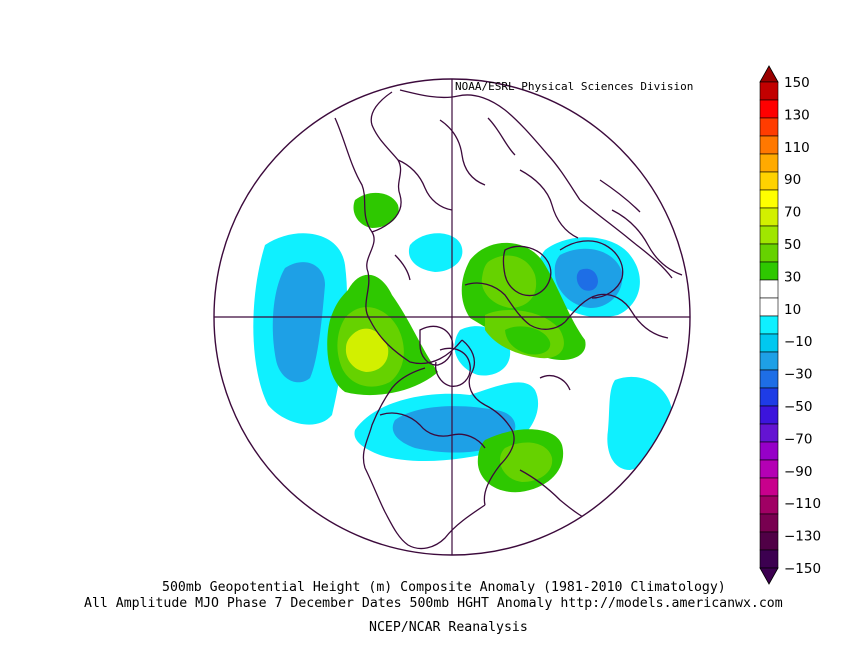 Image resolution: width=847 pixels, height=655 pixels. What do you see at coordinates (587, 279) in the screenshot?
I see `east-siberia-low-max` at bounding box center [587, 279].